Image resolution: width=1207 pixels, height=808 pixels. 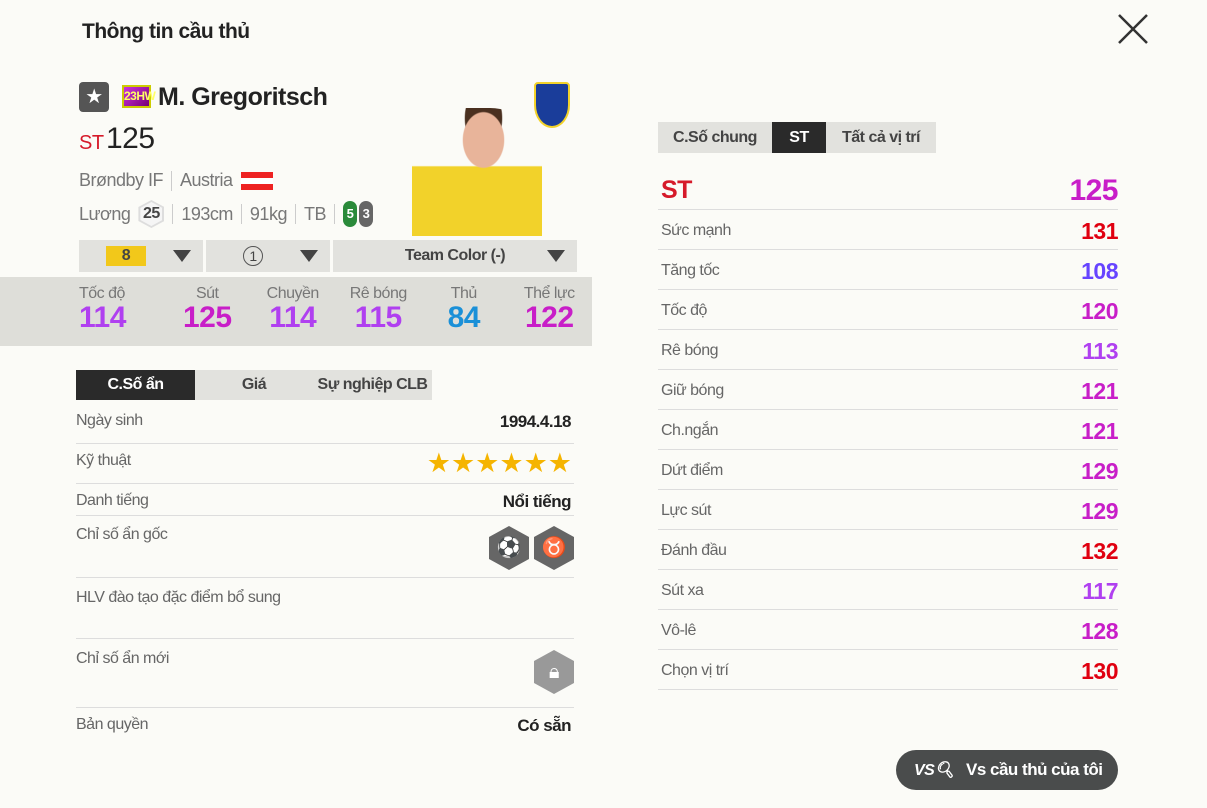 What do you see at coordinates (207, 213) in the screenshot?
I see `height: 193cm` at bounding box center [207, 213].